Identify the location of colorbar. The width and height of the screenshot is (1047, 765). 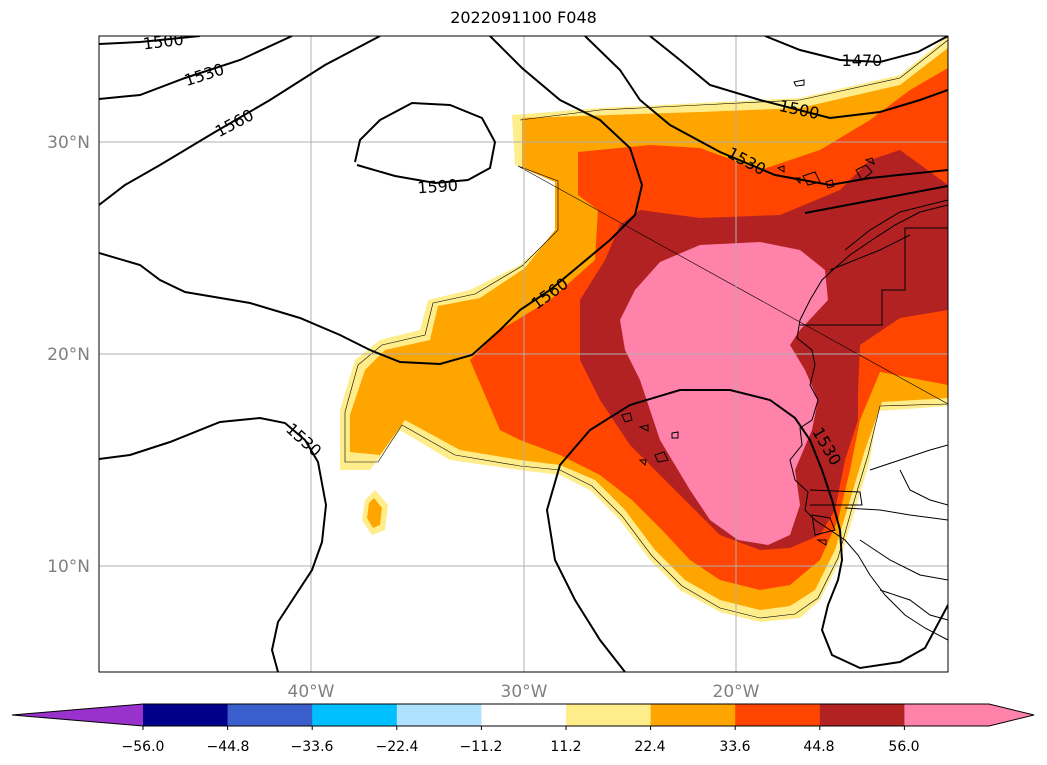
(523, 716).